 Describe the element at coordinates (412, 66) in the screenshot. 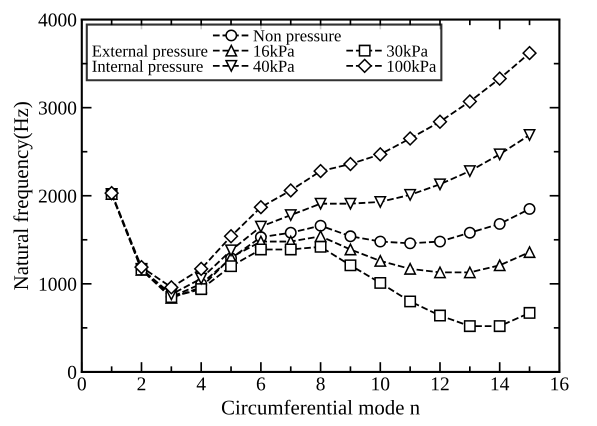

I see `legend-label: 100kPa` at that location.